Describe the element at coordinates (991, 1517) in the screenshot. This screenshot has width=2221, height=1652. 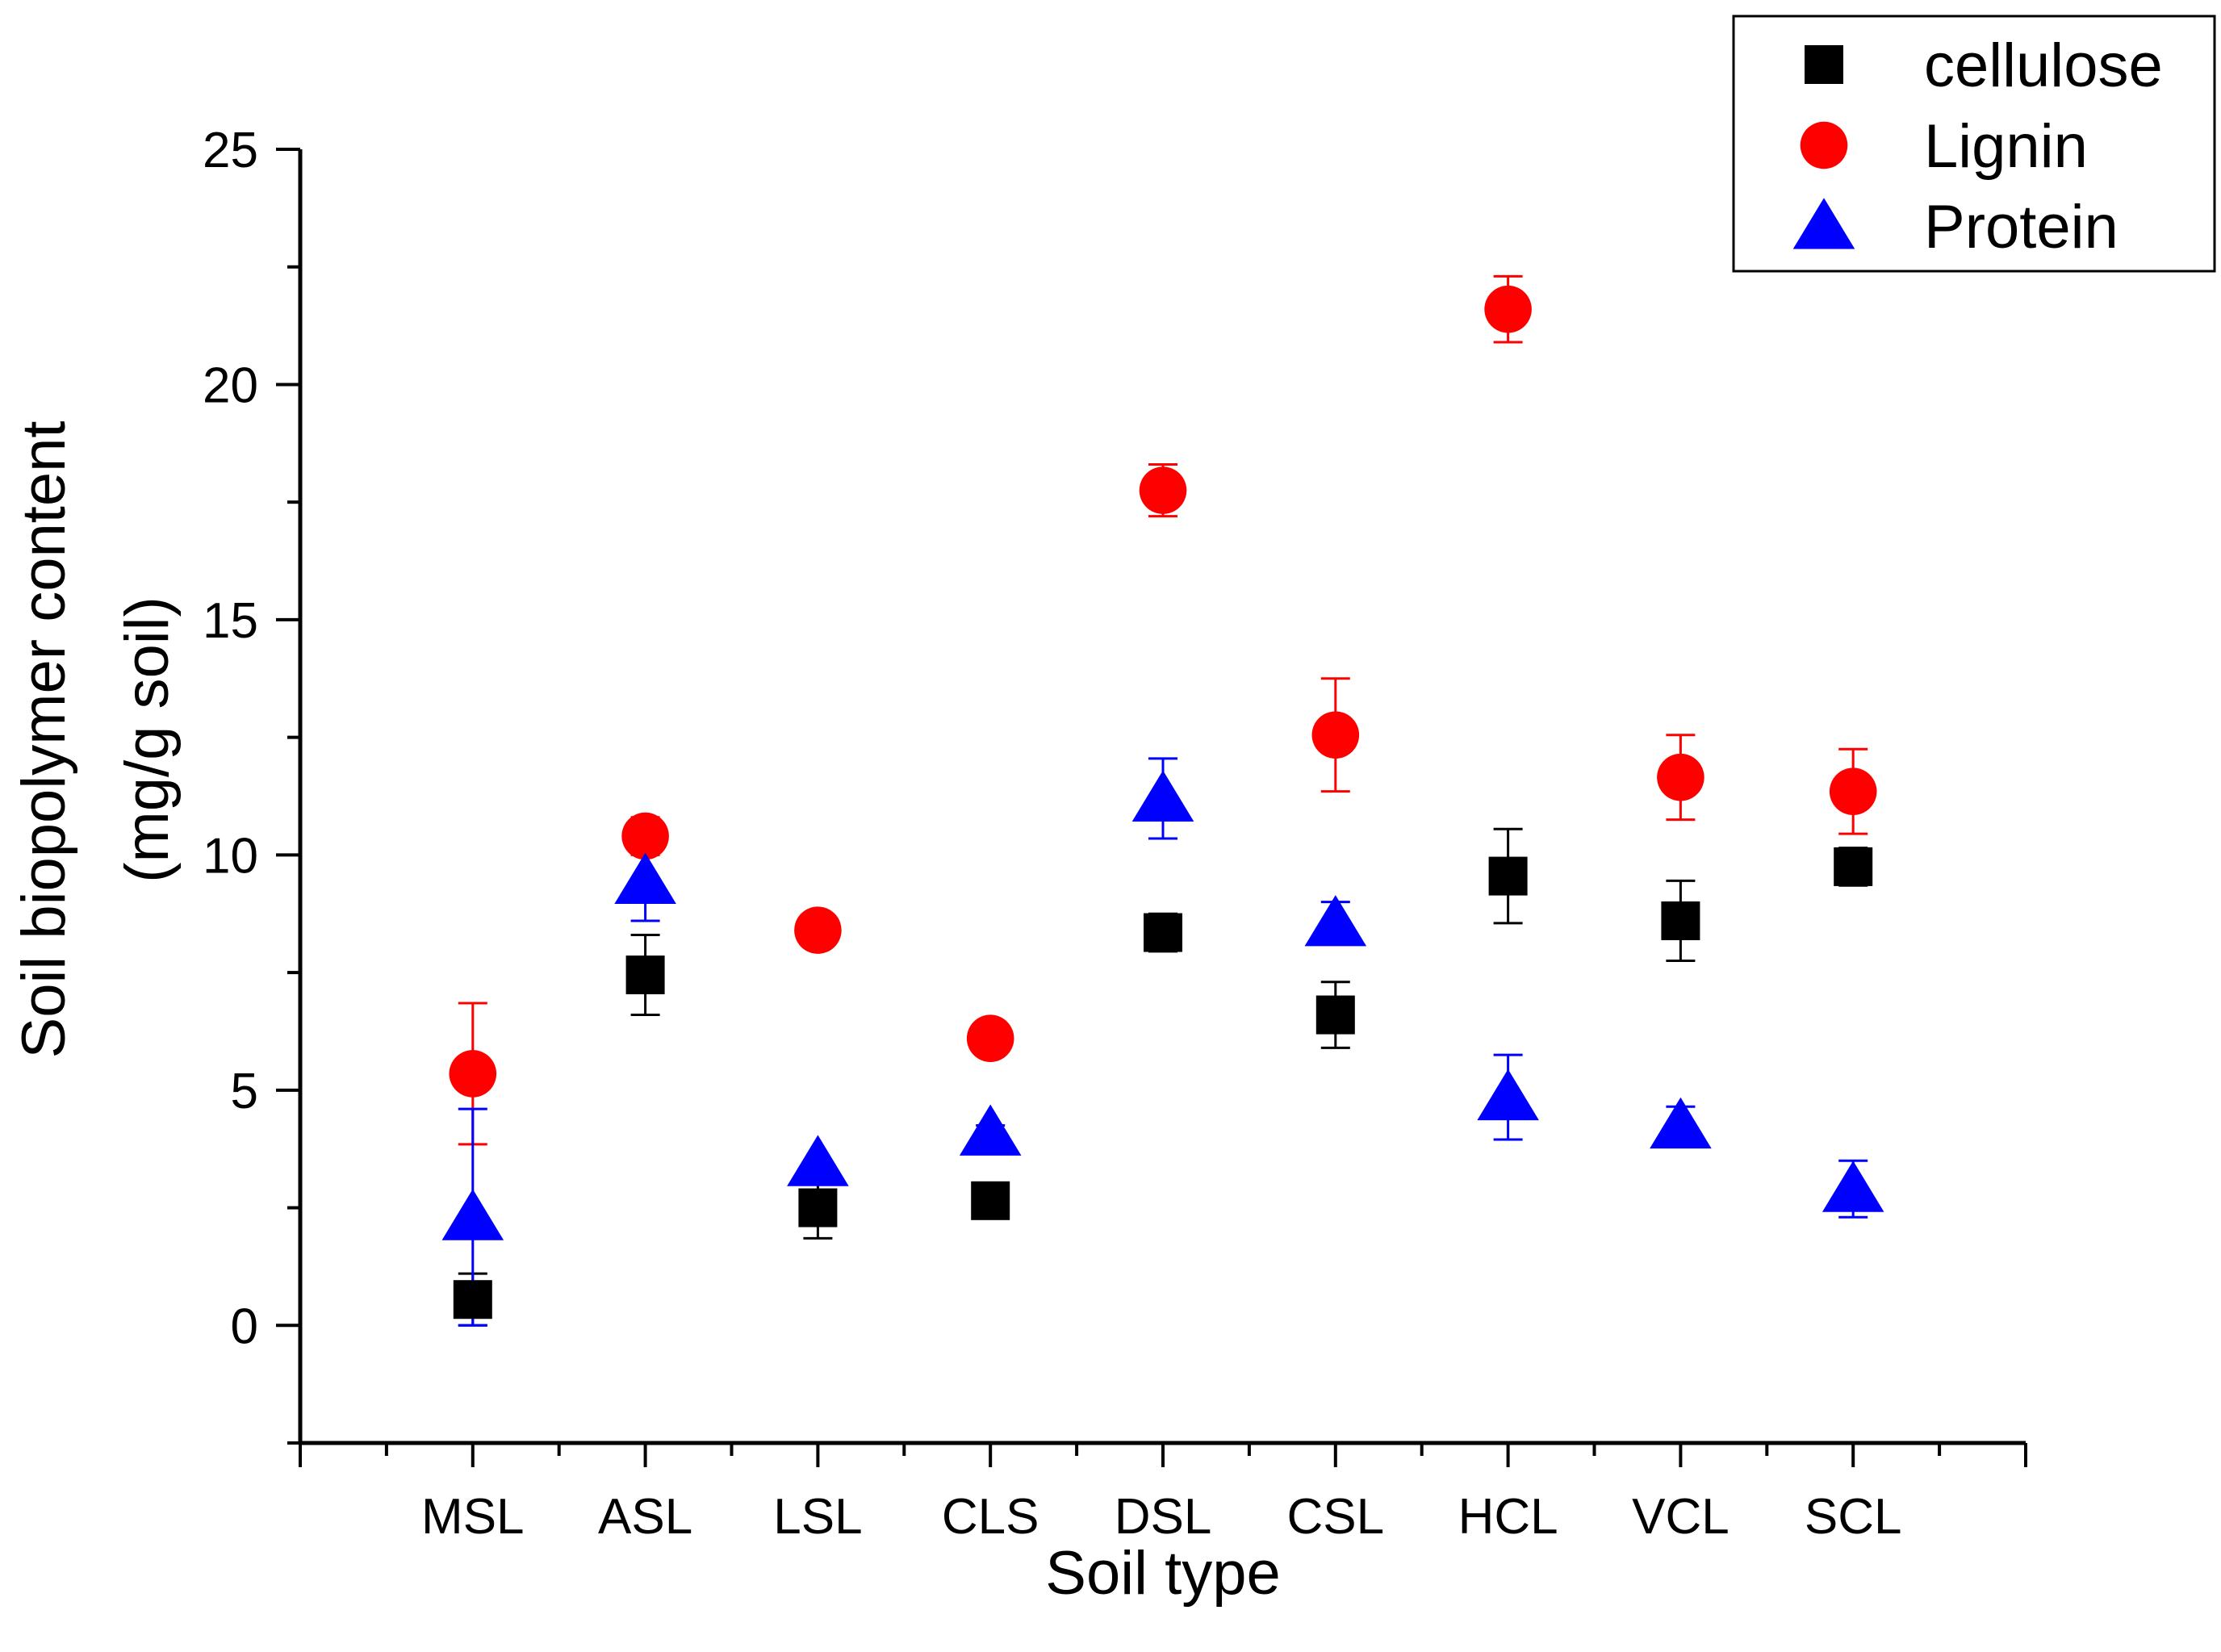
I see `x-tick-label-cls: CLS` at that location.